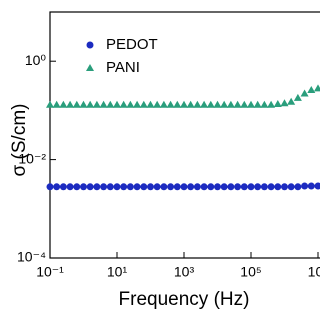 Image resolution: width=320 pixels, height=320 pixels. What do you see at coordinates (132, 44) in the screenshot?
I see `legend-label: PEDOT` at bounding box center [132, 44].